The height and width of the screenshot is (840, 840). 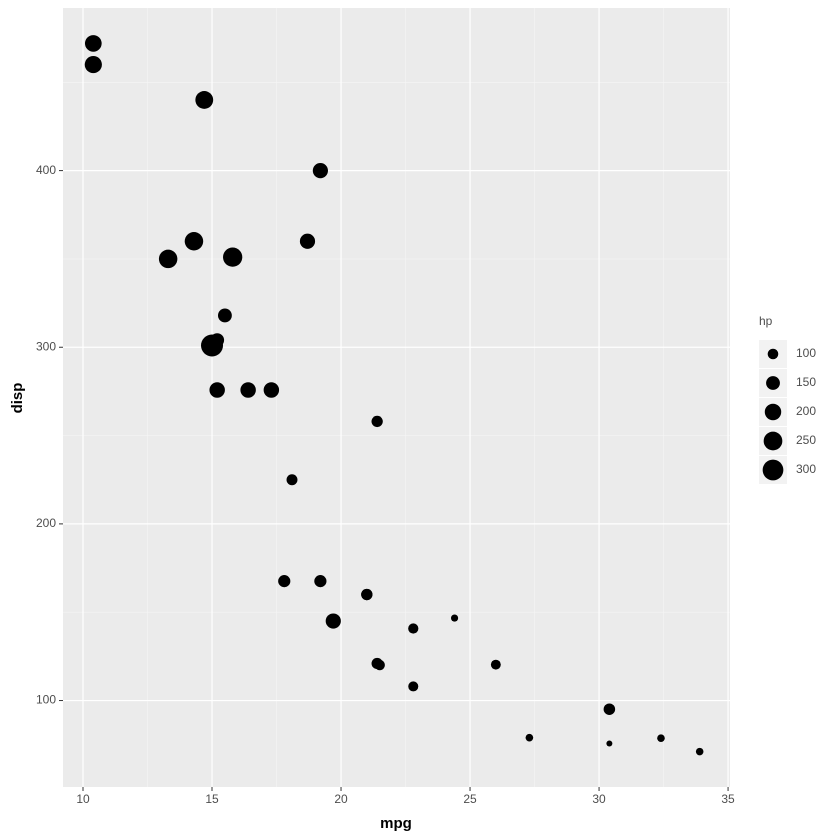 What do you see at coordinates (83, 799) in the screenshot?
I see `x-tick-label: 10` at bounding box center [83, 799].